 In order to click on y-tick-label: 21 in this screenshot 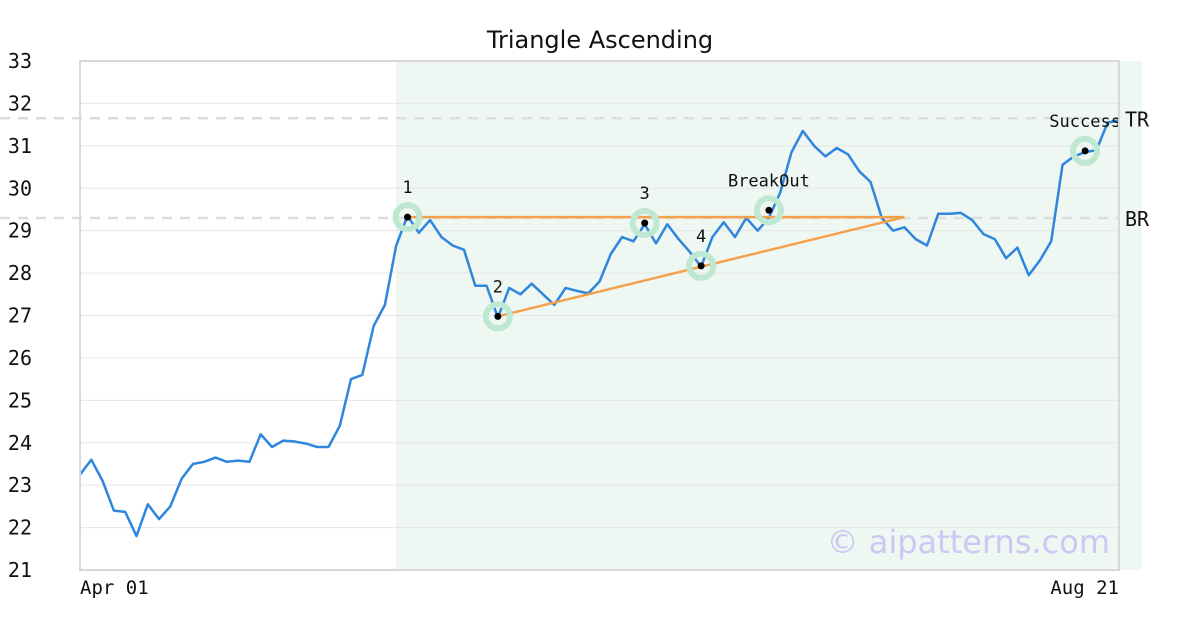, I will do `click(20, 570)`.